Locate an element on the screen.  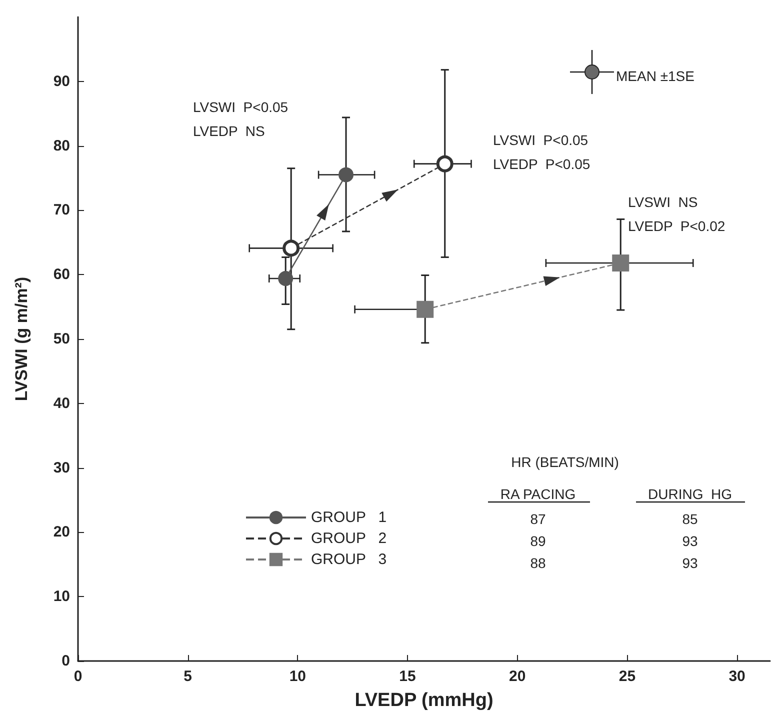
y-tick-label: 30 is located at coordinates (61, 467).